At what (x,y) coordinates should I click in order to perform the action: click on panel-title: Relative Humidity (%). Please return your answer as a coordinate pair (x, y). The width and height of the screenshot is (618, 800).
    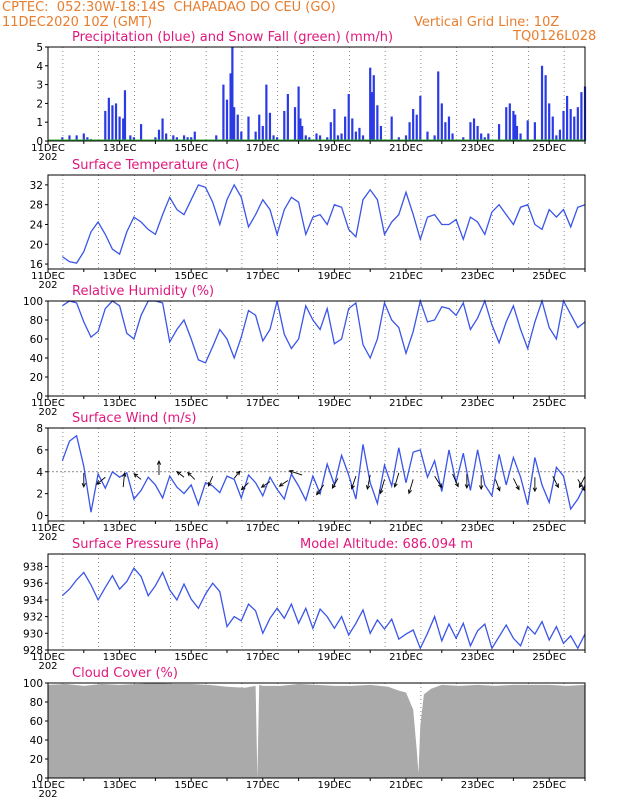
    Looking at the image, I should click on (143, 291).